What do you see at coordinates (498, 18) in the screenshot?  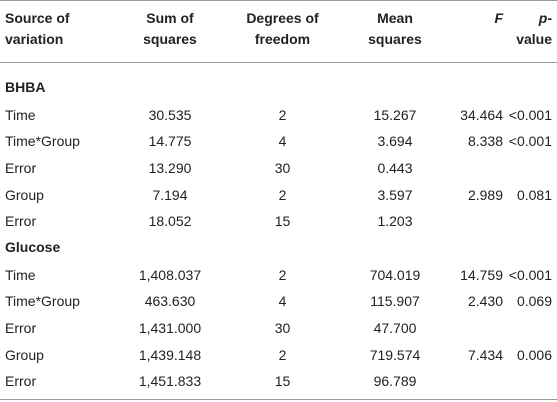 I see `header-f: F` at bounding box center [498, 18].